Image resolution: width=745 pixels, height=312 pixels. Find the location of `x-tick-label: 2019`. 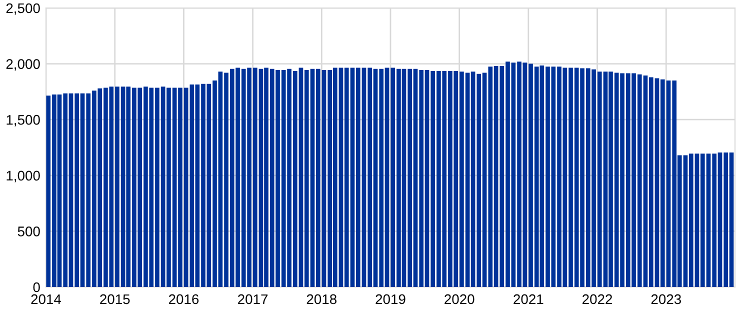

x-tick-label: 2019 is located at coordinates (391, 299).